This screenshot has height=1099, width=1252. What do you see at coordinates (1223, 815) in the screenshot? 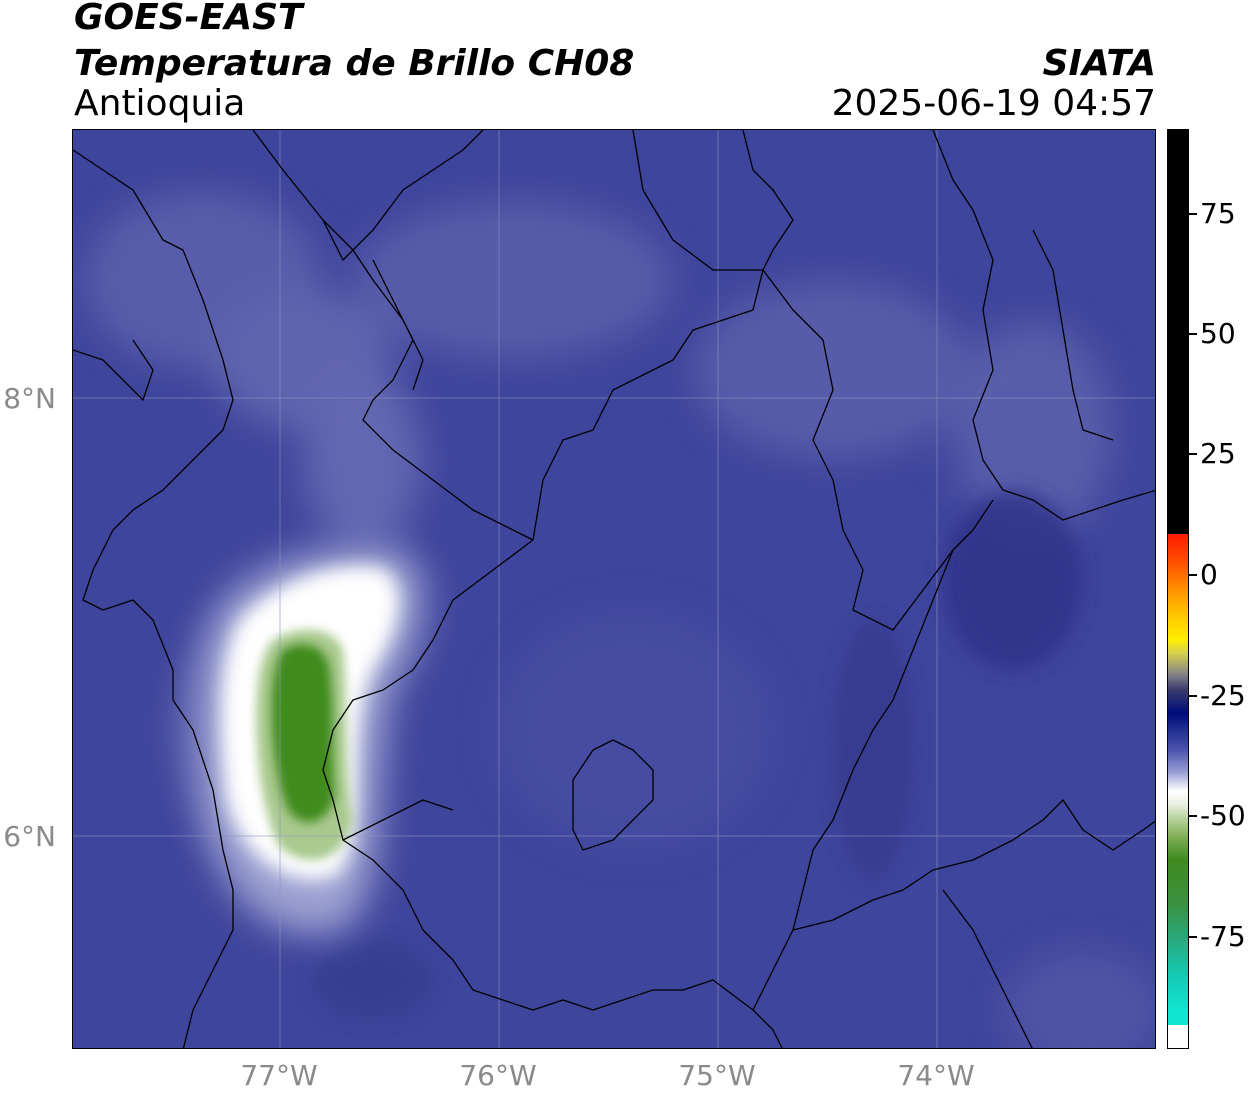
I see `colorbar-label-minus50: -50` at bounding box center [1223, 815].